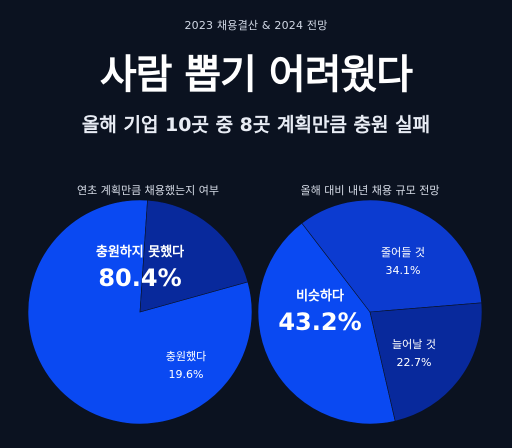 The width and height of the screenshot is (512, 448). I want to click on kicker-text: 2023 채용결산 & 2024 전망, so click(256, 25).